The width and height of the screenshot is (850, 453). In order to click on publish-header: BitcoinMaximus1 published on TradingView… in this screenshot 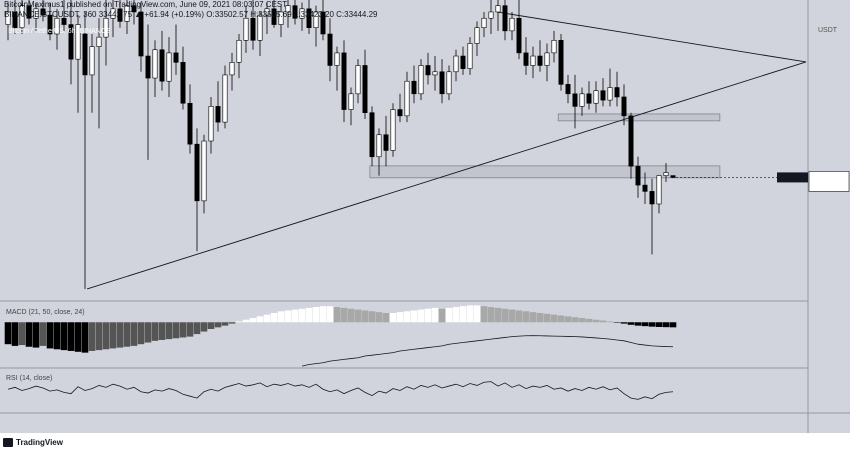, I will do `click(145, 4)`.